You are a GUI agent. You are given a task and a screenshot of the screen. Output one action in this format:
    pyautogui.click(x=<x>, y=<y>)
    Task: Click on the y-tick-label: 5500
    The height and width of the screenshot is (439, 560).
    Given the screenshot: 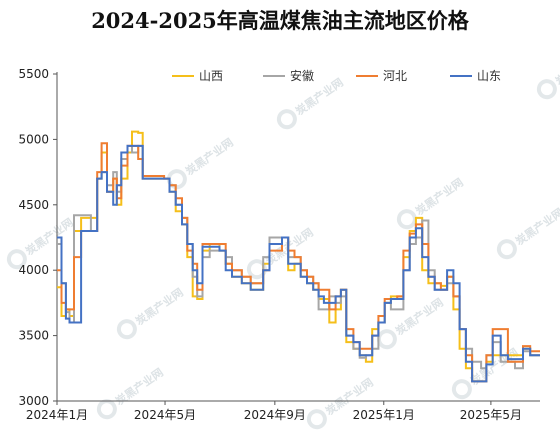 What is the action you would take?
    pyautogui.click(x=33, y=74)
    